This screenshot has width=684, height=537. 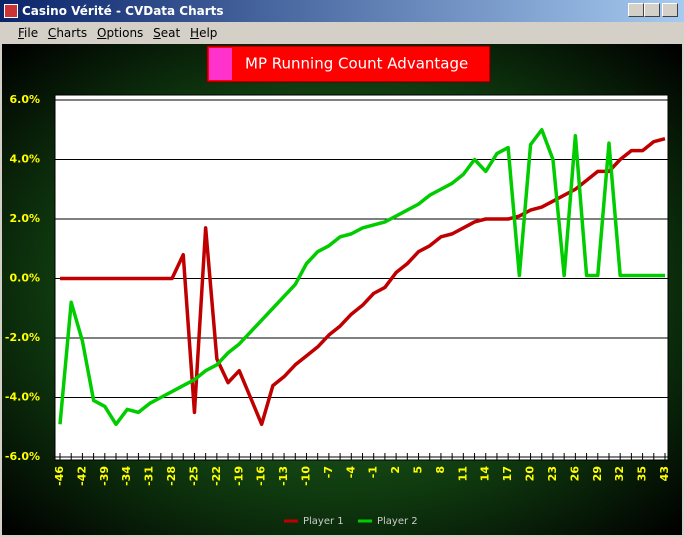 I want to click on menu-item: Options, so click(x=120, y=33).